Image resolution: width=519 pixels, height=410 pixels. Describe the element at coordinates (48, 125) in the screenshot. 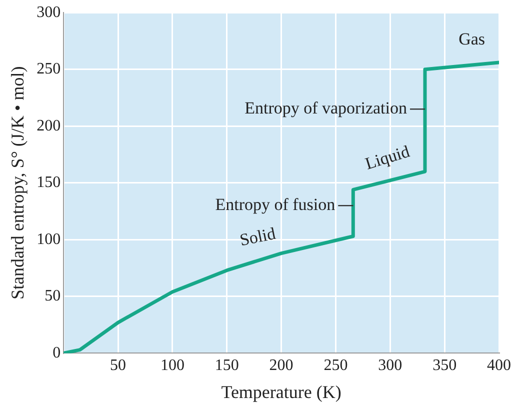

I see `y-tick-label: 200` at that location.